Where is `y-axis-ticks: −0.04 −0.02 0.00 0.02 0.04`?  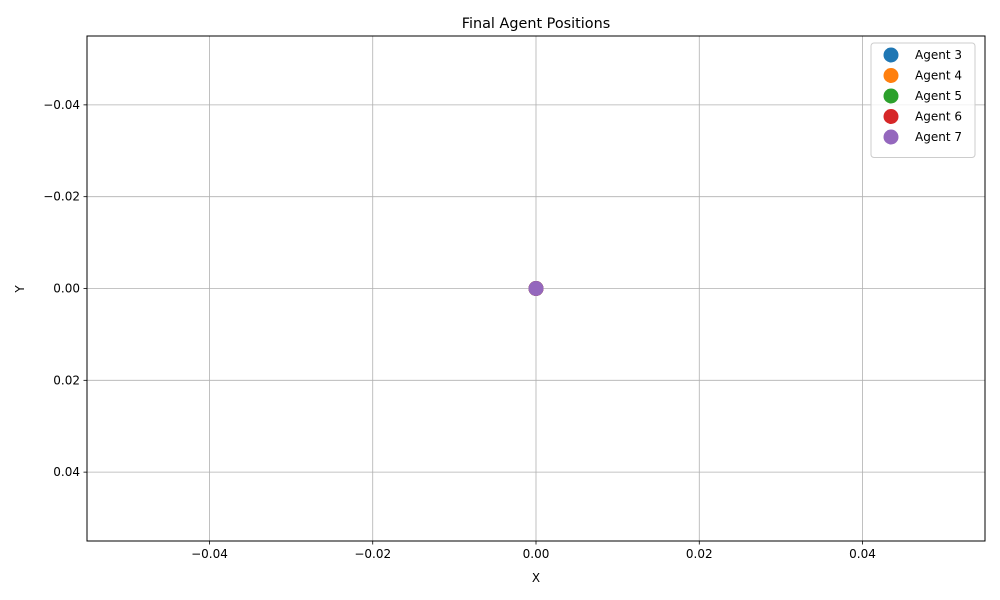 y-axis-ticks: −0.04 −0.02 0.00 0.02 0.04 is located at coordinates (65, 288).